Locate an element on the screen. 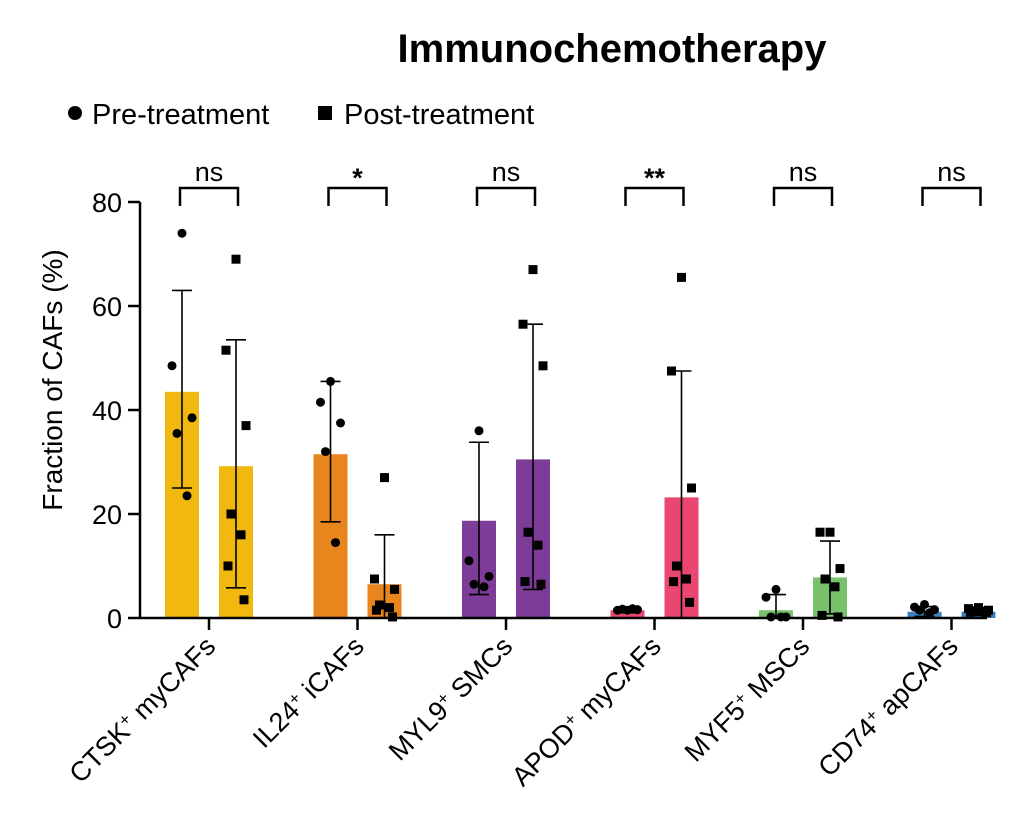 The height and width of the screenshot is (818, 1012). legend-label-post: Post-treatment is located at coordinates (439, 115).